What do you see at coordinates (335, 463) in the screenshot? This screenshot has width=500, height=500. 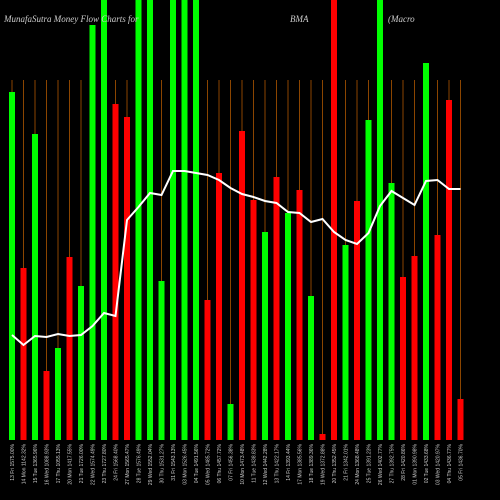 I see `x-tick-label: 20 Thu 1352.45%` at bounding box center [335, 463].